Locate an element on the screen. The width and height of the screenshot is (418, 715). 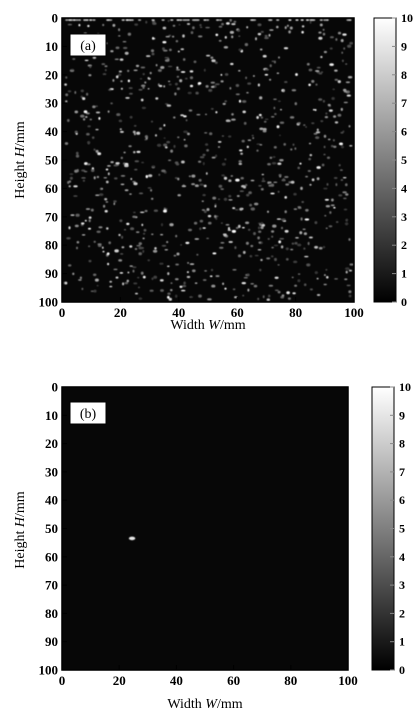
colorbar-b-ticks: 0 1 2 3 4 5 6 7 8 9 10 is located at coordinates (400, 528).